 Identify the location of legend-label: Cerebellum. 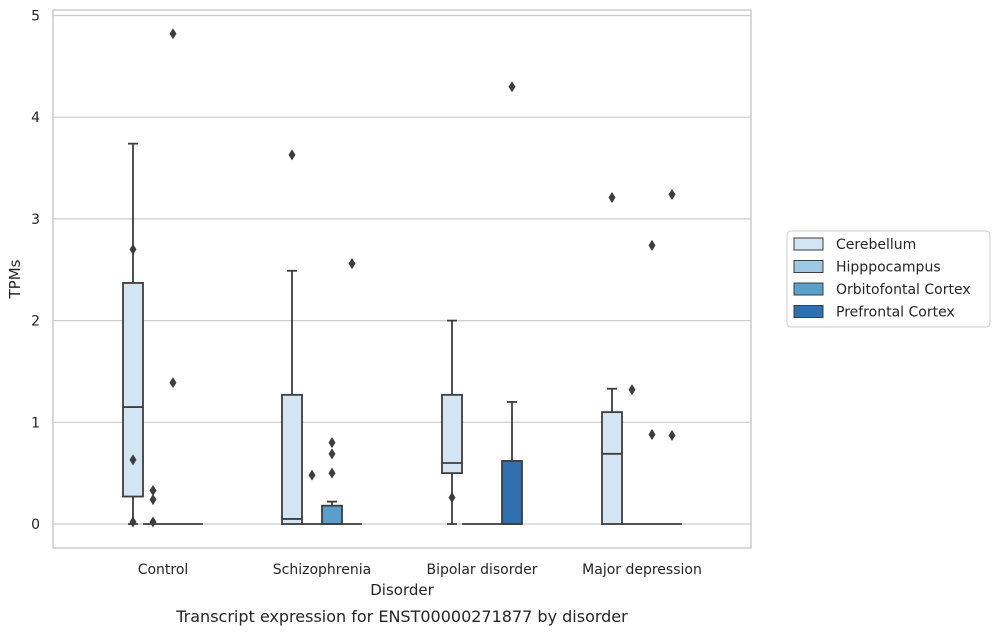
(876, 245).